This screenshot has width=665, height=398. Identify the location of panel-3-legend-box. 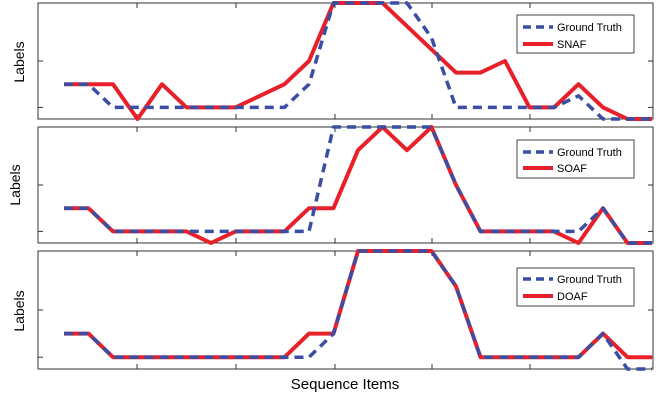
(575, 287).